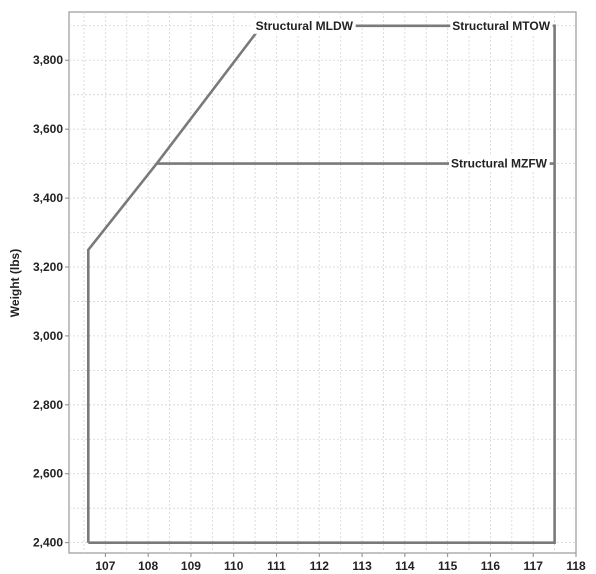 The image size is (596, 574). What do you see at coordinates (48, 336) in the screenshot?
I see `y-tick-label: 3,000` at bounding box center [48, 336].